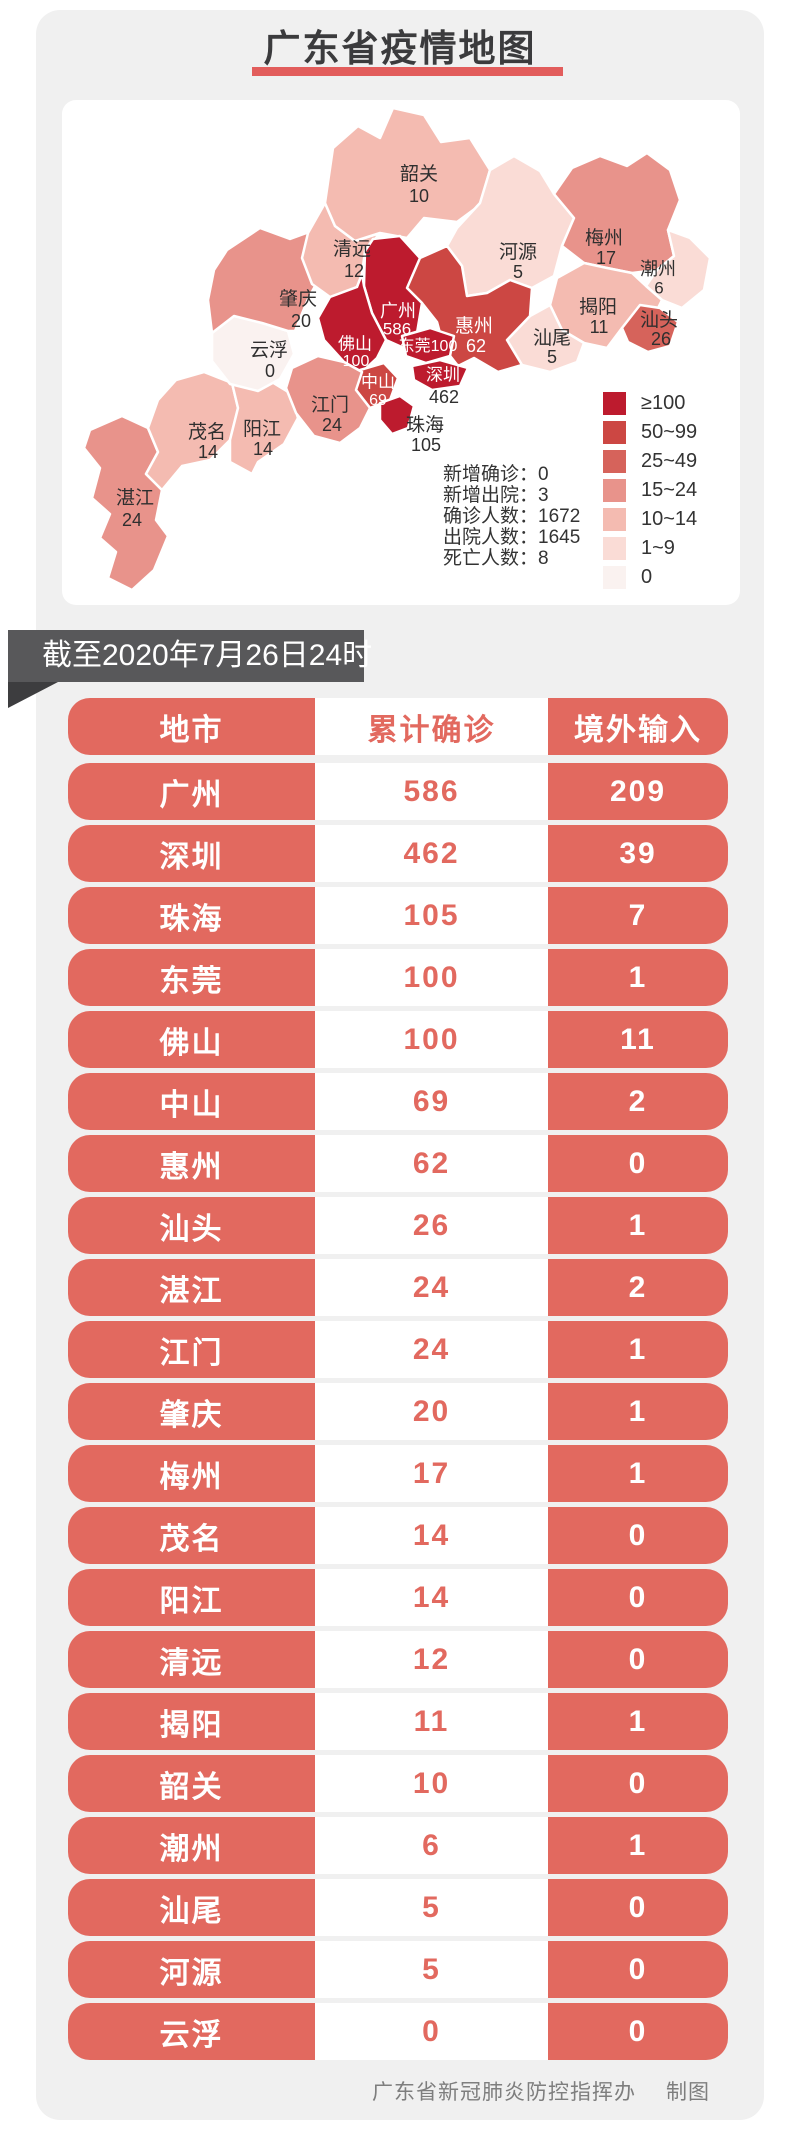 The width and height of the screenshot is (800, 2132). Describe the element at coordinates (496, 558) in the screenshot. I see `stat-line: 死亡人数：8` at that location.